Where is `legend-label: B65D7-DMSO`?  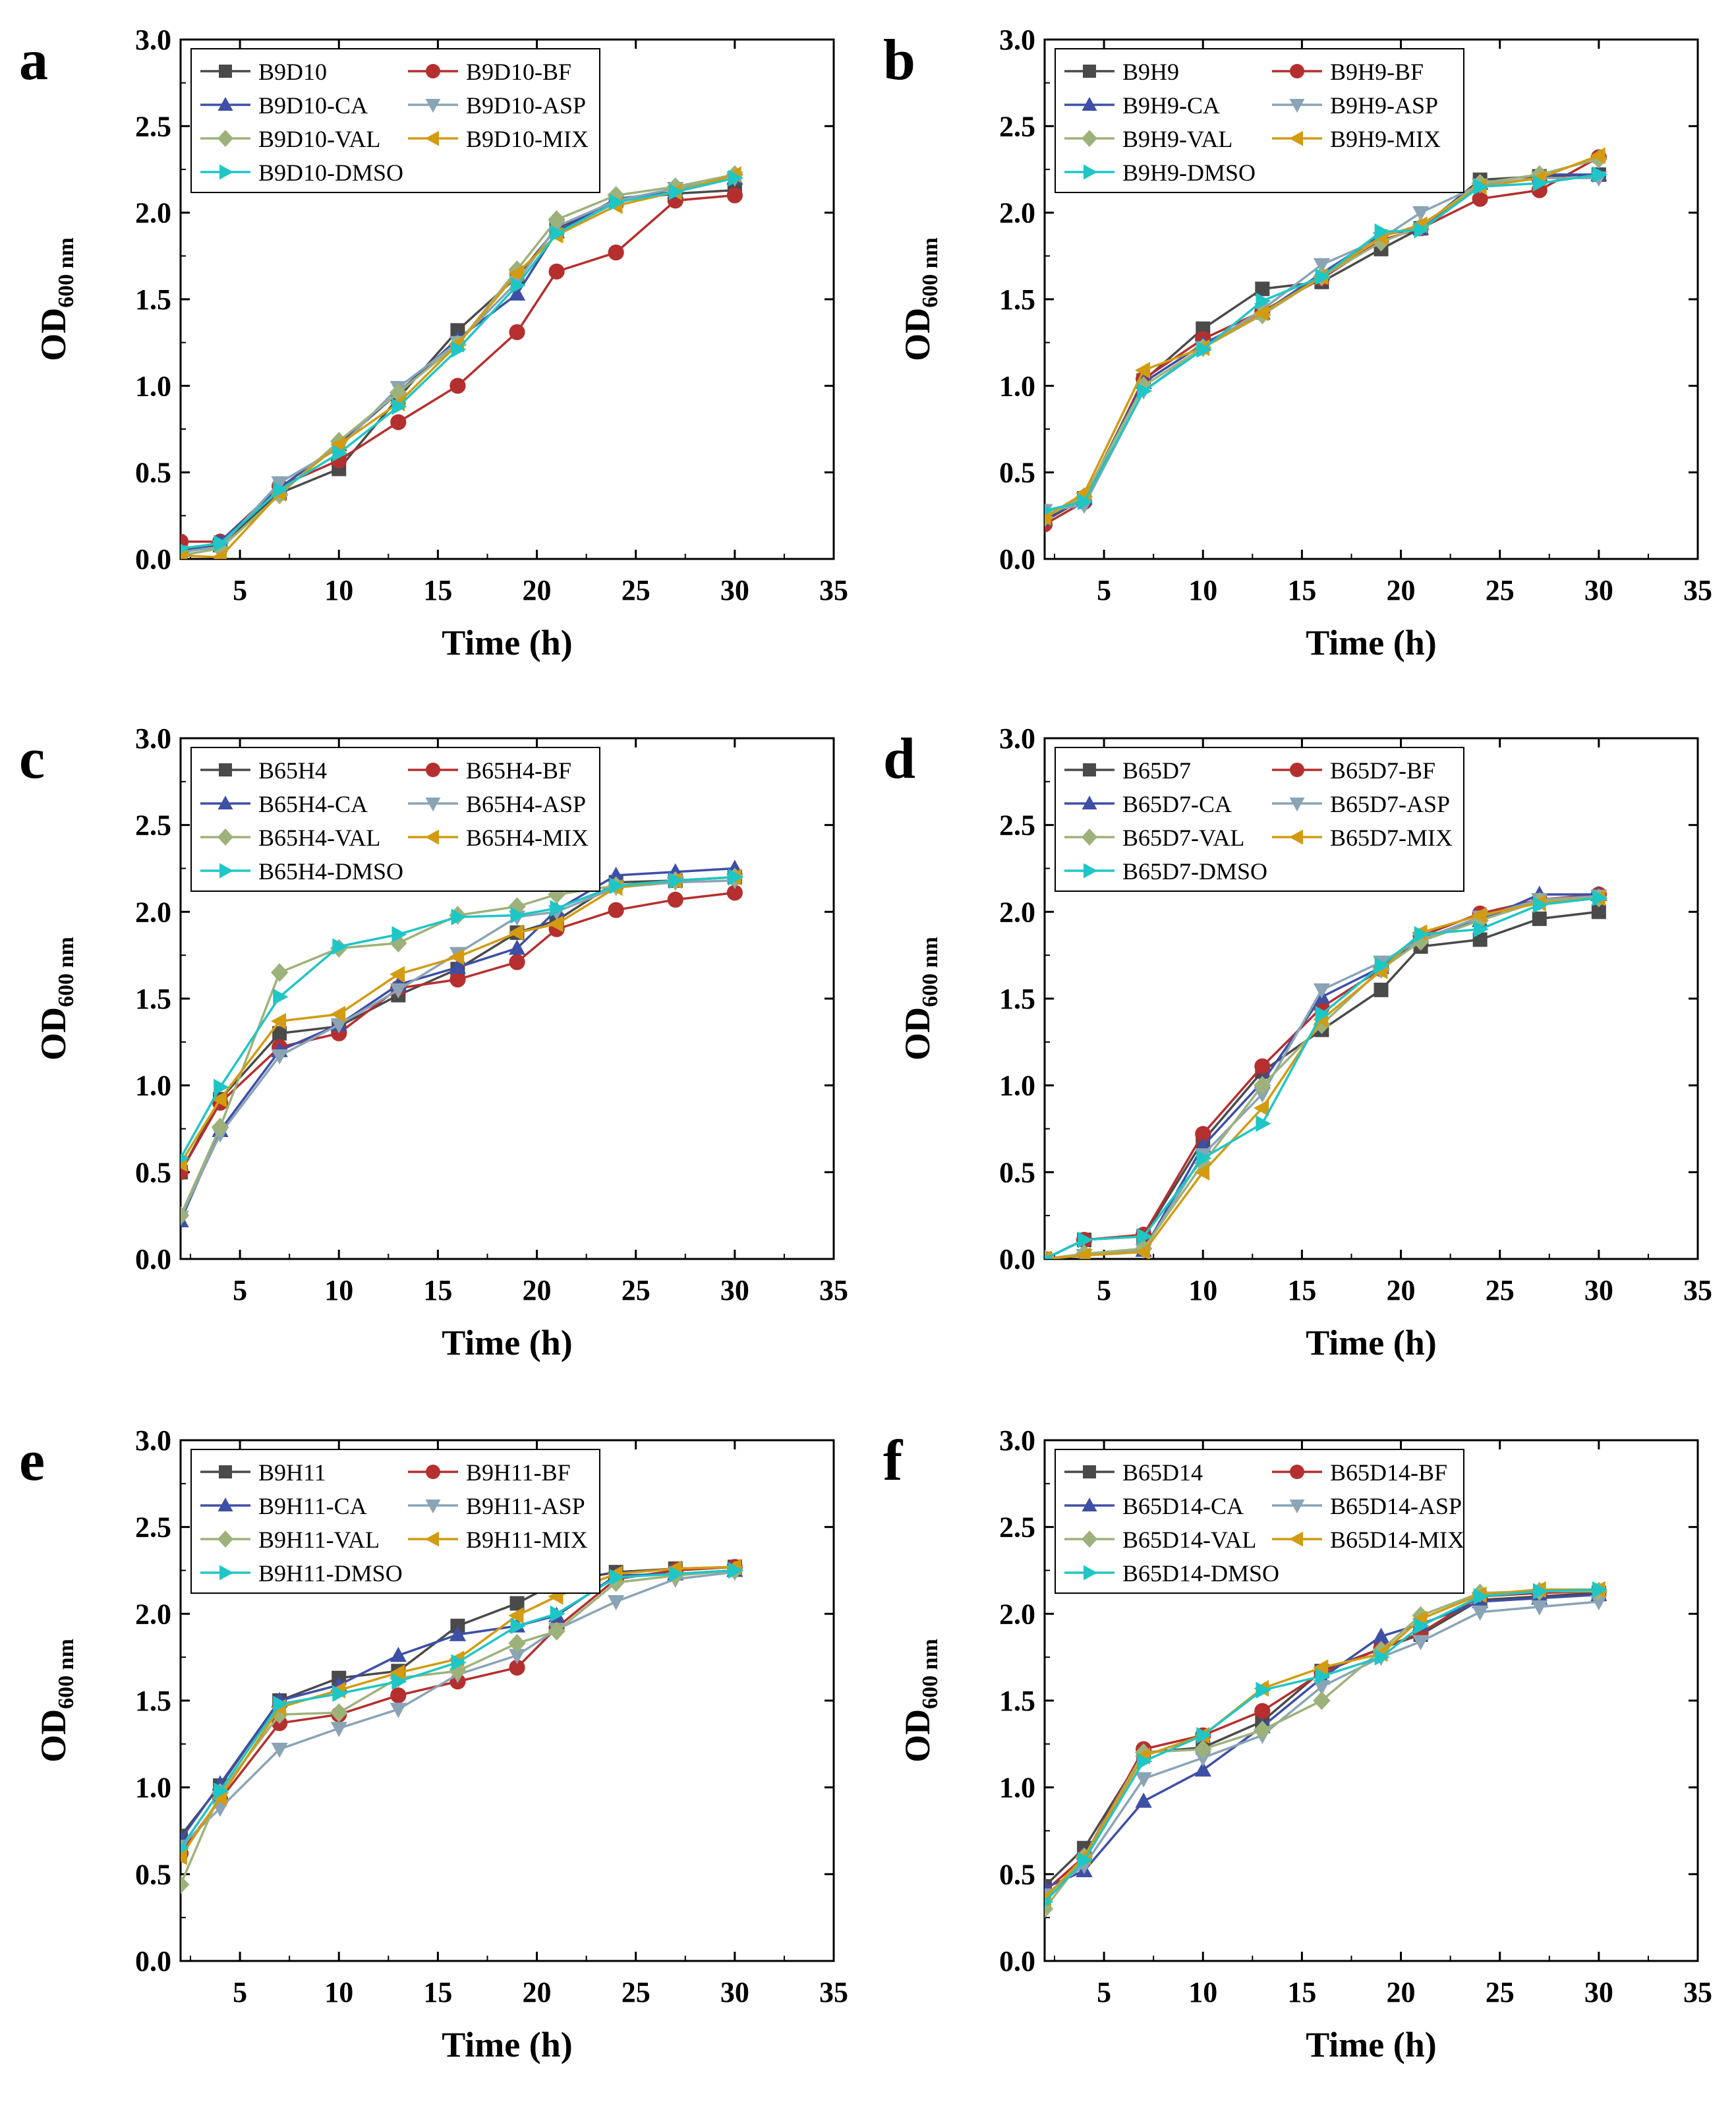
legend-label: B65D7-DMSO is located at coordinates (1194, 871).